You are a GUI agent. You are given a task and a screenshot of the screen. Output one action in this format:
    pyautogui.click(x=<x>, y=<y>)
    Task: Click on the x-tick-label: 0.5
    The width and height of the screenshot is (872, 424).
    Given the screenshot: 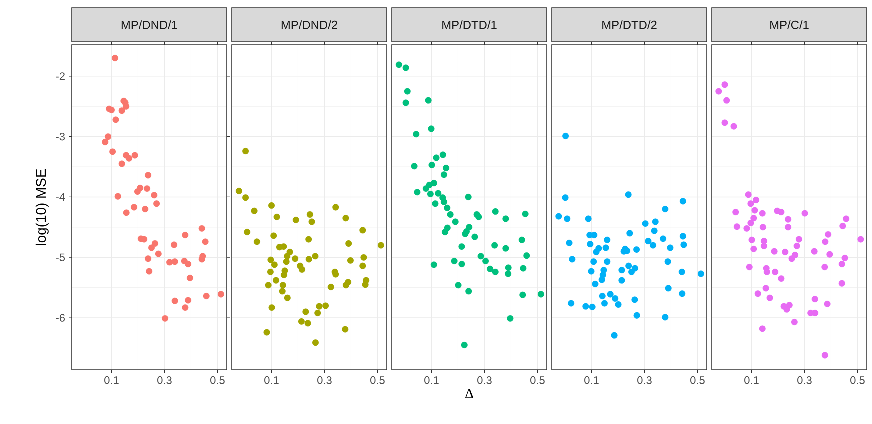 What is the action you would take?
    pyautogui.click(x=697, y=380)
    